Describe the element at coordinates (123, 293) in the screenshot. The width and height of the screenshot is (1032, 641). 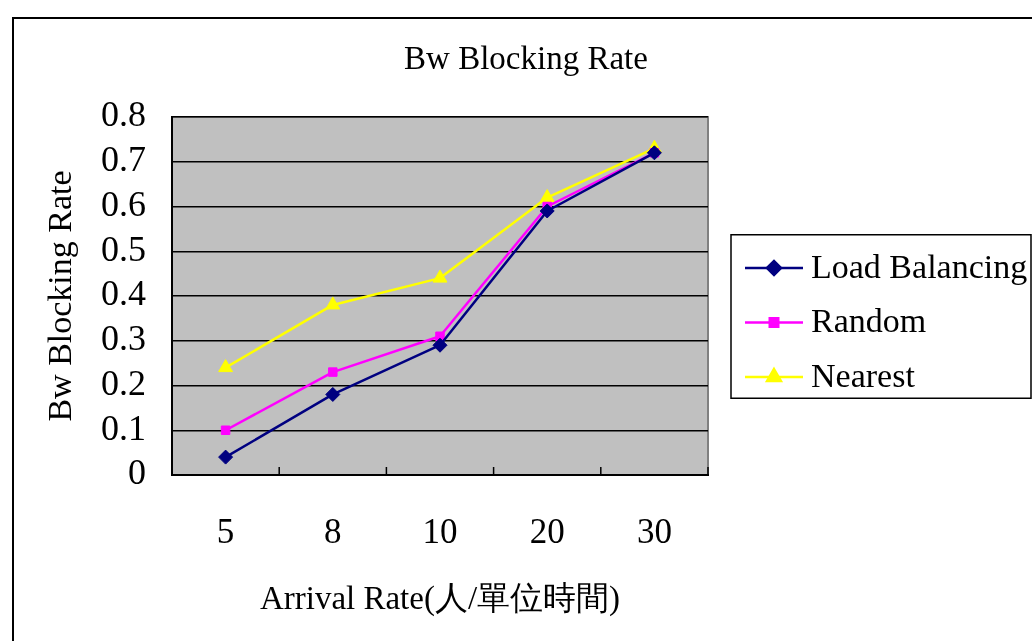
I see `y-tick-label: 0.4` at that location.